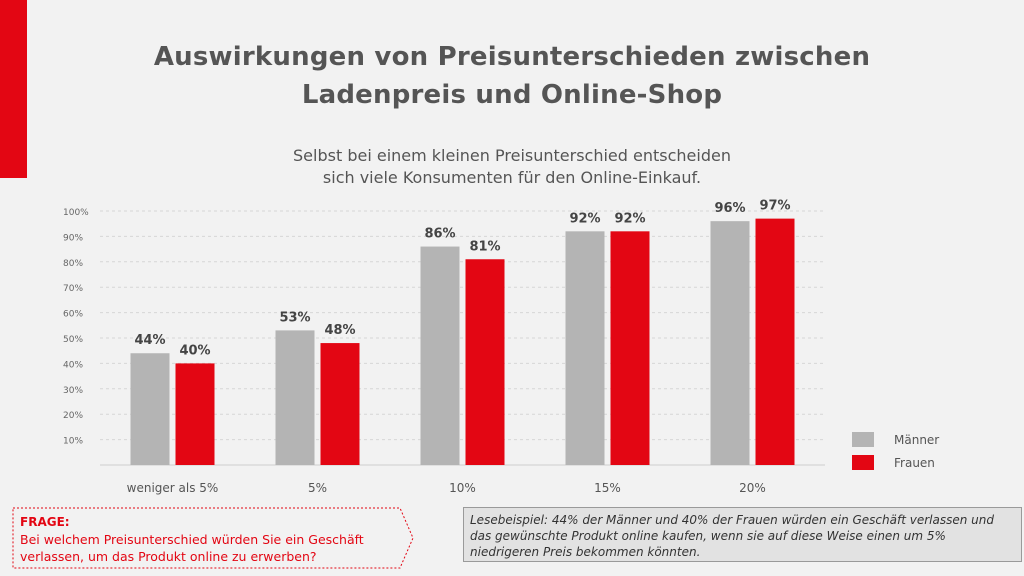 This screenshot has width=1024, height=576. Describe the element at coordinates (484, 246) in the screenshot. I see `data-label: 81%` at that location.